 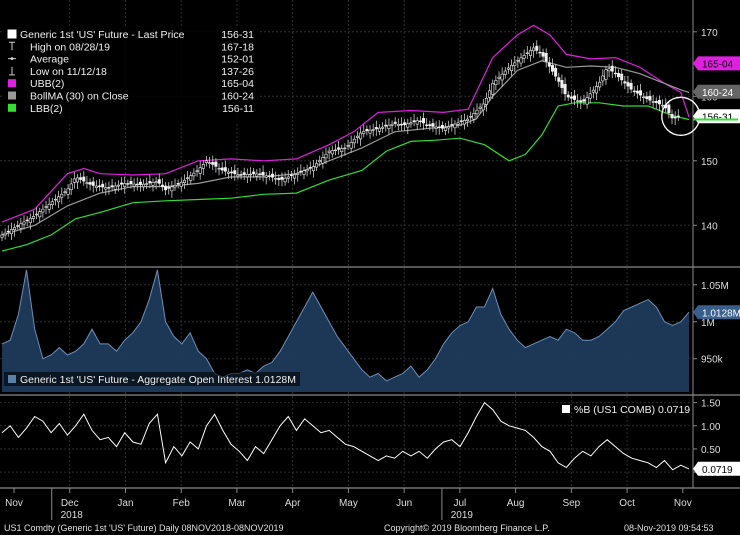 What do you see at coordinates (12, 59) in the screenshot?
I see `average-line-icon-dot` at bounding box center [12, 59].